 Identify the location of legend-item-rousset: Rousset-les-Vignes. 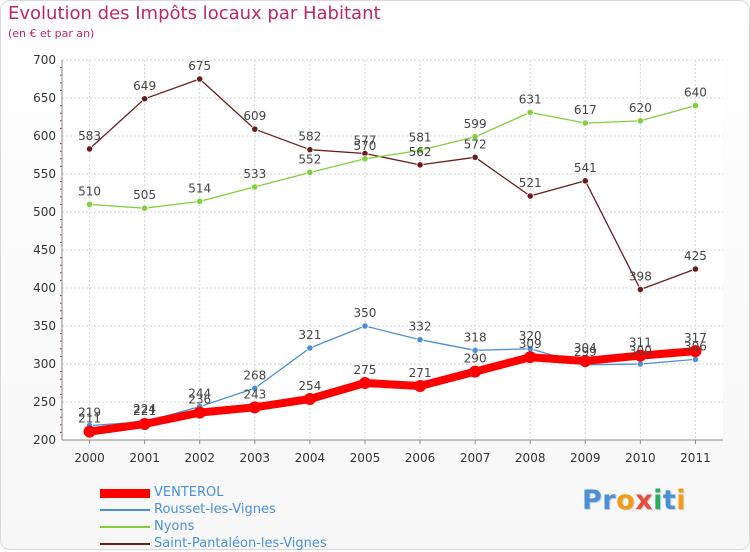
(213, 509).